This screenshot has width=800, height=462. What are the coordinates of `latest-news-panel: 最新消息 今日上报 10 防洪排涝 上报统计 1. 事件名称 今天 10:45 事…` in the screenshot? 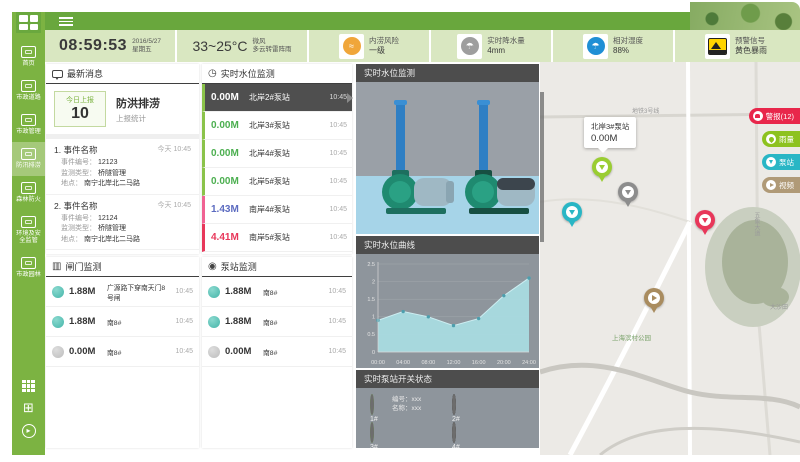 It's located at (122, 159).